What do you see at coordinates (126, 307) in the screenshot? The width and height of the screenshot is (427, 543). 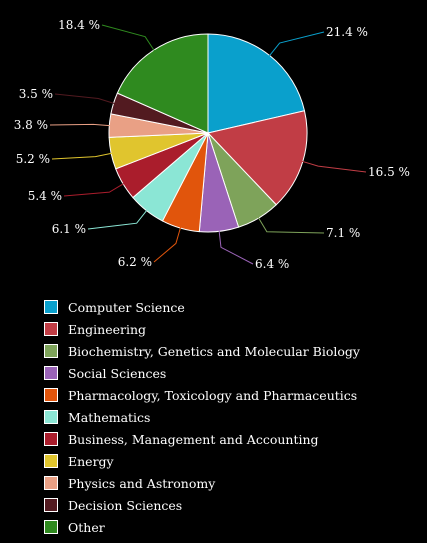 I see `legend-label: Computer Science` at bounding box center [126, 307].